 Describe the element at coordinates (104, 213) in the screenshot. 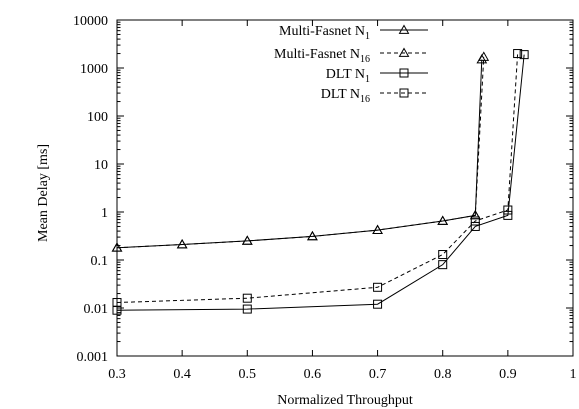

I see `y-tick-label: 1` at that location.